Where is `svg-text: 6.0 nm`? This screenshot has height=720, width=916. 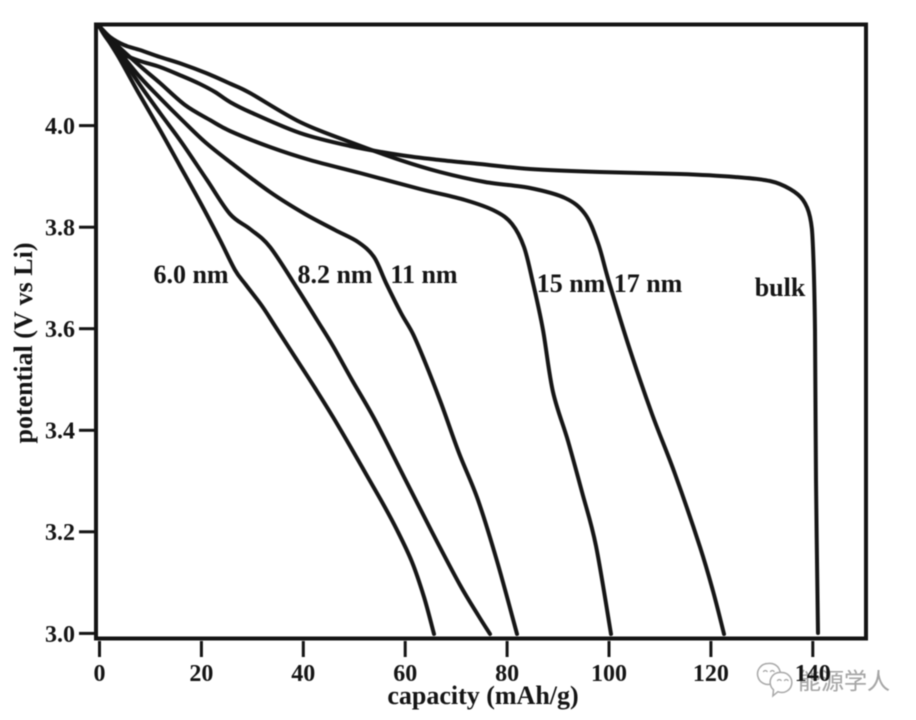 svg-text: 6.0 nm is located at coordinates (190, 274).